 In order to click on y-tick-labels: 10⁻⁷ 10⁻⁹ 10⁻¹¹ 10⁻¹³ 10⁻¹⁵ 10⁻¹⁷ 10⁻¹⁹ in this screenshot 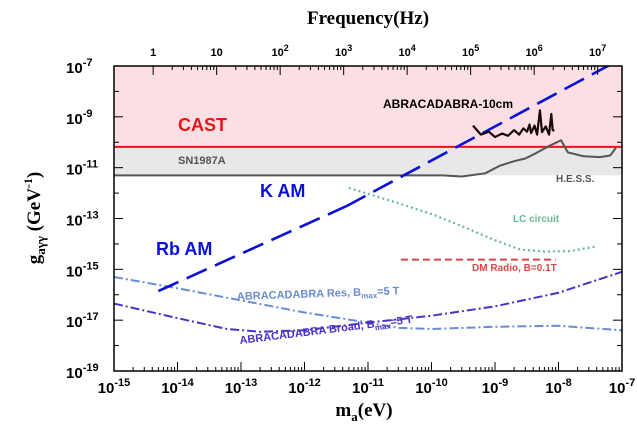, I will do `click(82, 219)`.